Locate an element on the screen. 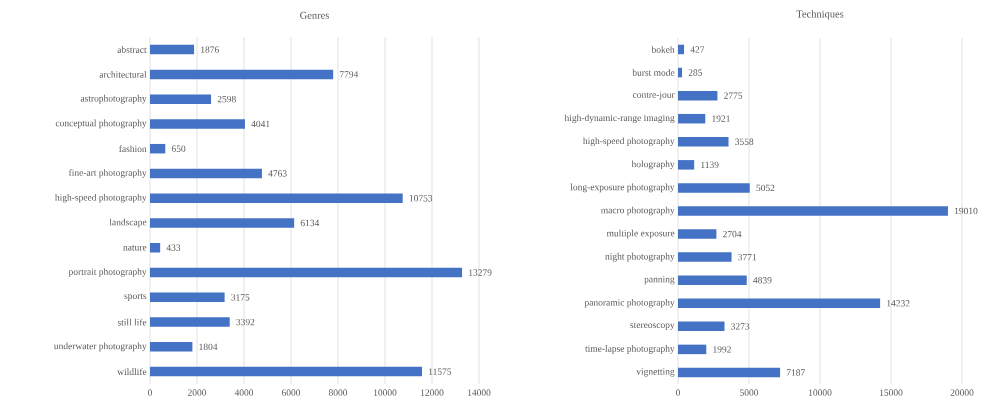  data-label: 2704 is located at coordinates (732, 234).